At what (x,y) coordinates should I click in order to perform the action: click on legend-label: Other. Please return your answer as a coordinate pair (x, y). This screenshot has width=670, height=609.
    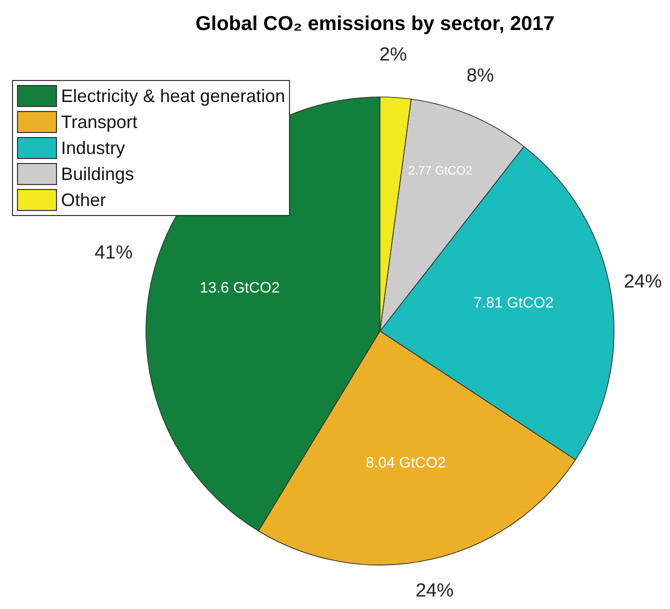
    Looking at the image, I should click on (83, 200).